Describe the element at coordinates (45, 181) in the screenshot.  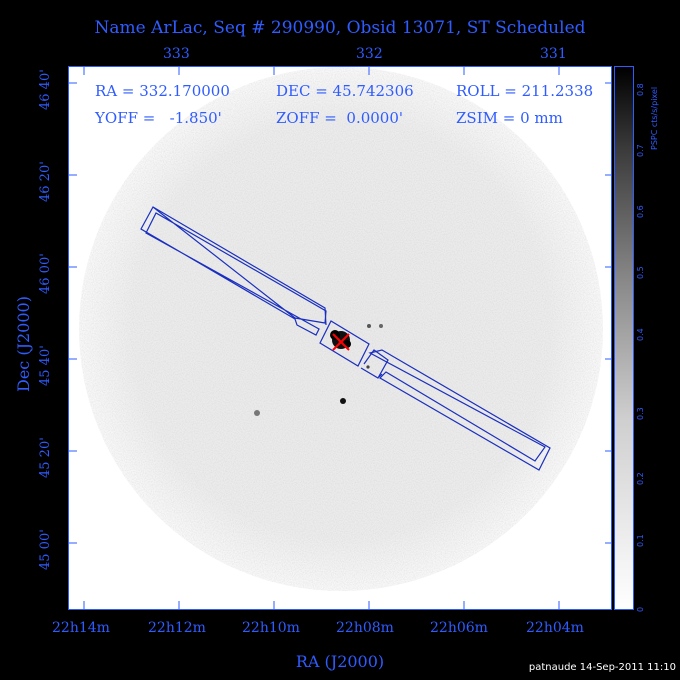
I see `left-tick-label: 46 20'` at that location.